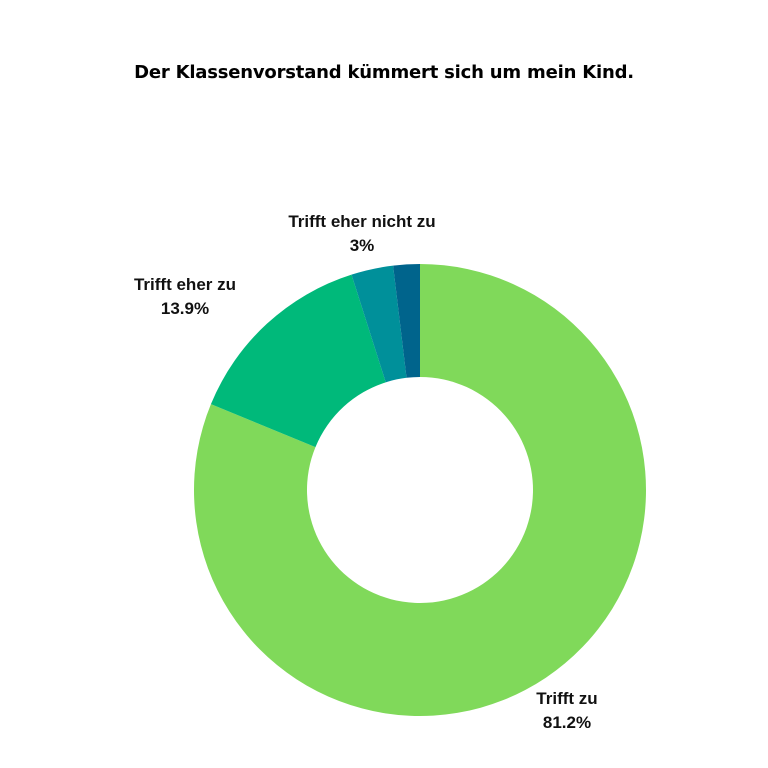  What do you see at coordinates (567, 722) in the screenshot?
I see `slice-value-label-1: 81.2%` at bounding box center [567, 722].